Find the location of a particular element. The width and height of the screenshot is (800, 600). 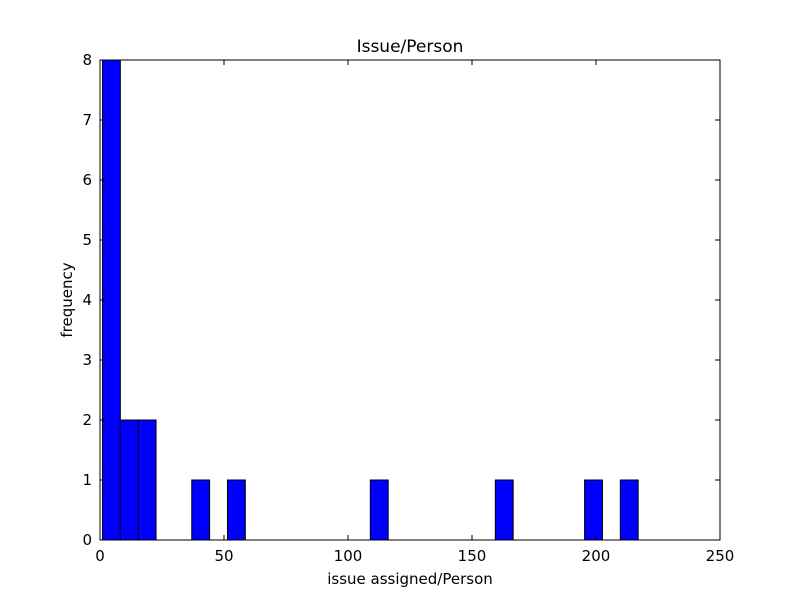

x-axis-label: issue assigned/Person is located at coordinates (410, 579).